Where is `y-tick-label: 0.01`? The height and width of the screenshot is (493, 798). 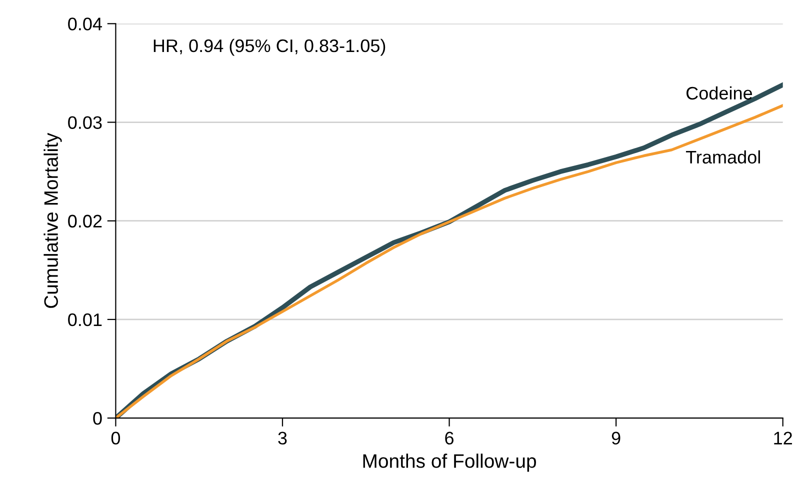
y-tick-label: 0.01 is located at coordinates (85, 319).